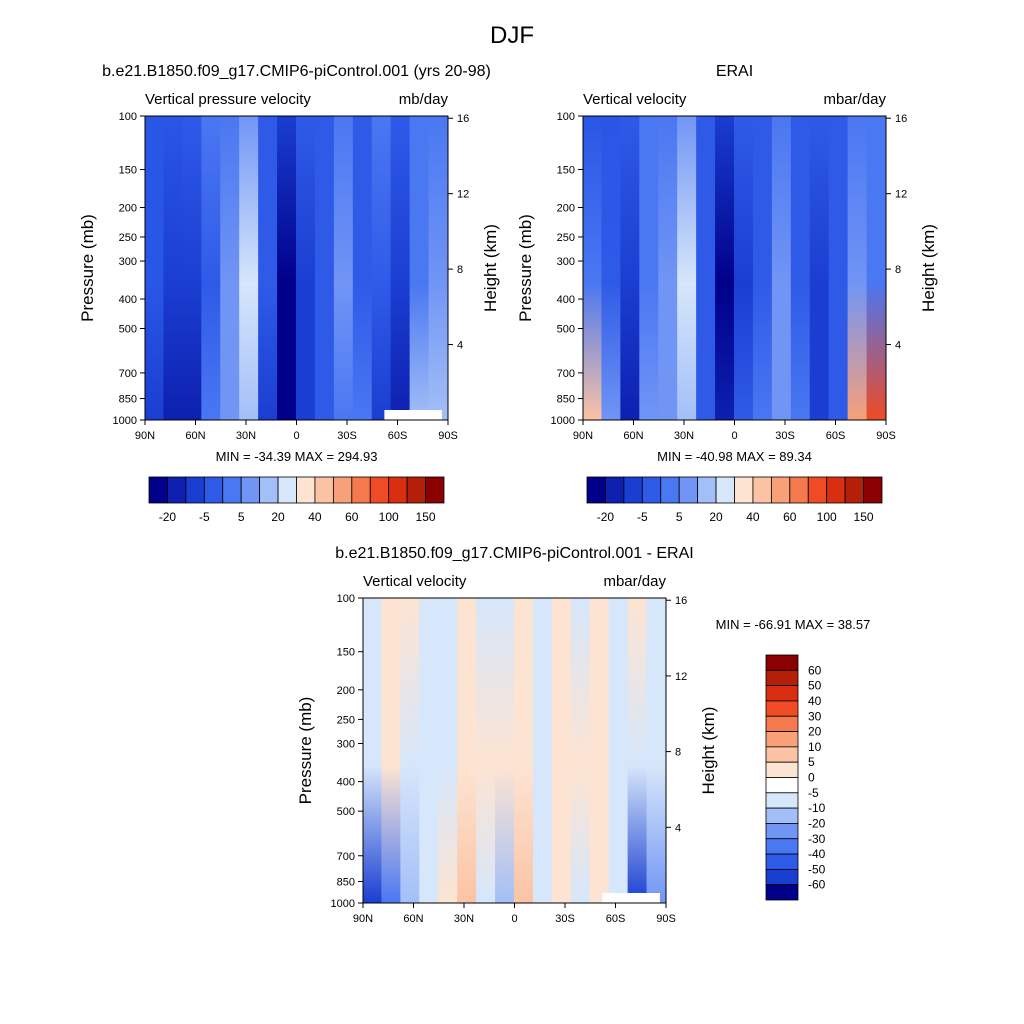 The width and height of the screenshot is (1024, 1024). Describe the element at coordinates (666, 919) in the screenshot. I see `x-tick-label: 90S` at that location.